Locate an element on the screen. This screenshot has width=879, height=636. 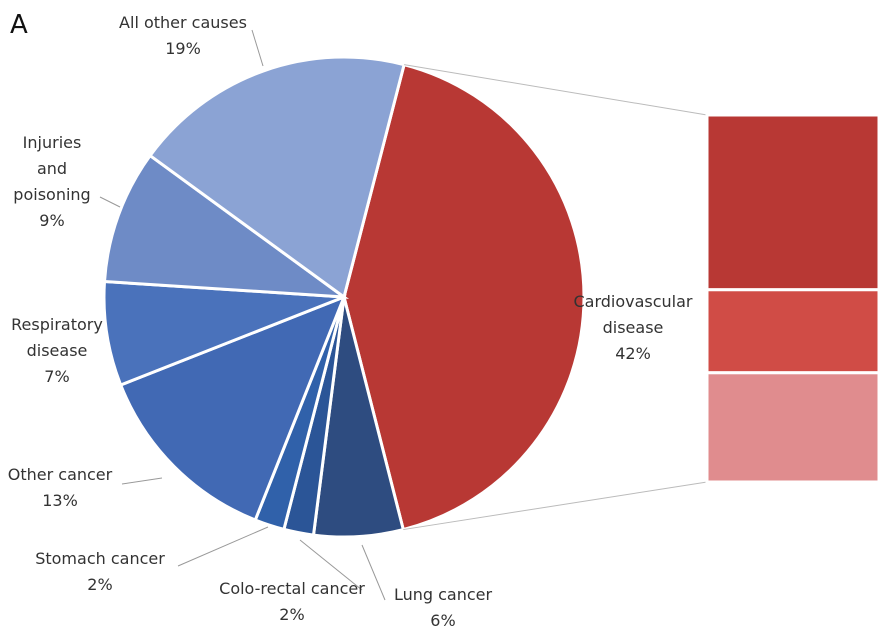
slice-label: Respiratory disease is located at coordinates (57, 337).